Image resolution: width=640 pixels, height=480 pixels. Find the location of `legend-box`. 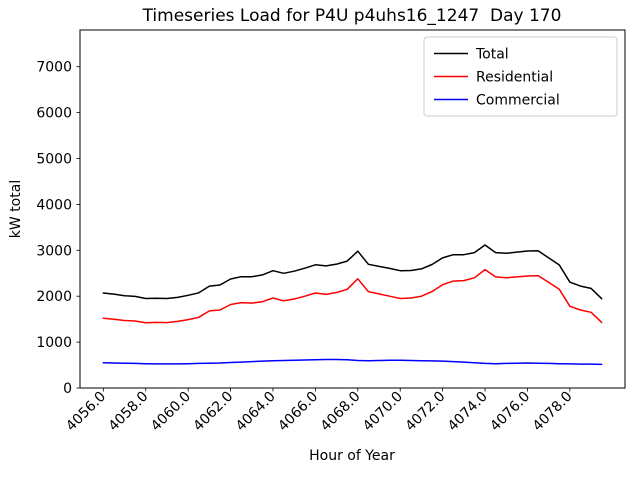

legend-box is located at coordinates (520, 76).